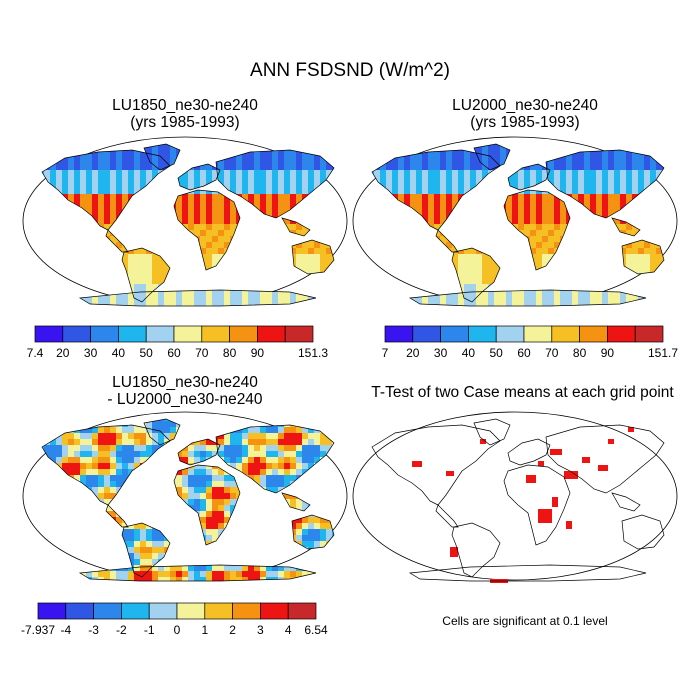  What do you see at coordinates (185, 382) in the screenshot?
I see `panel-title-line1: LU1850_ne30-ne240` at bounding box center [185, 382].